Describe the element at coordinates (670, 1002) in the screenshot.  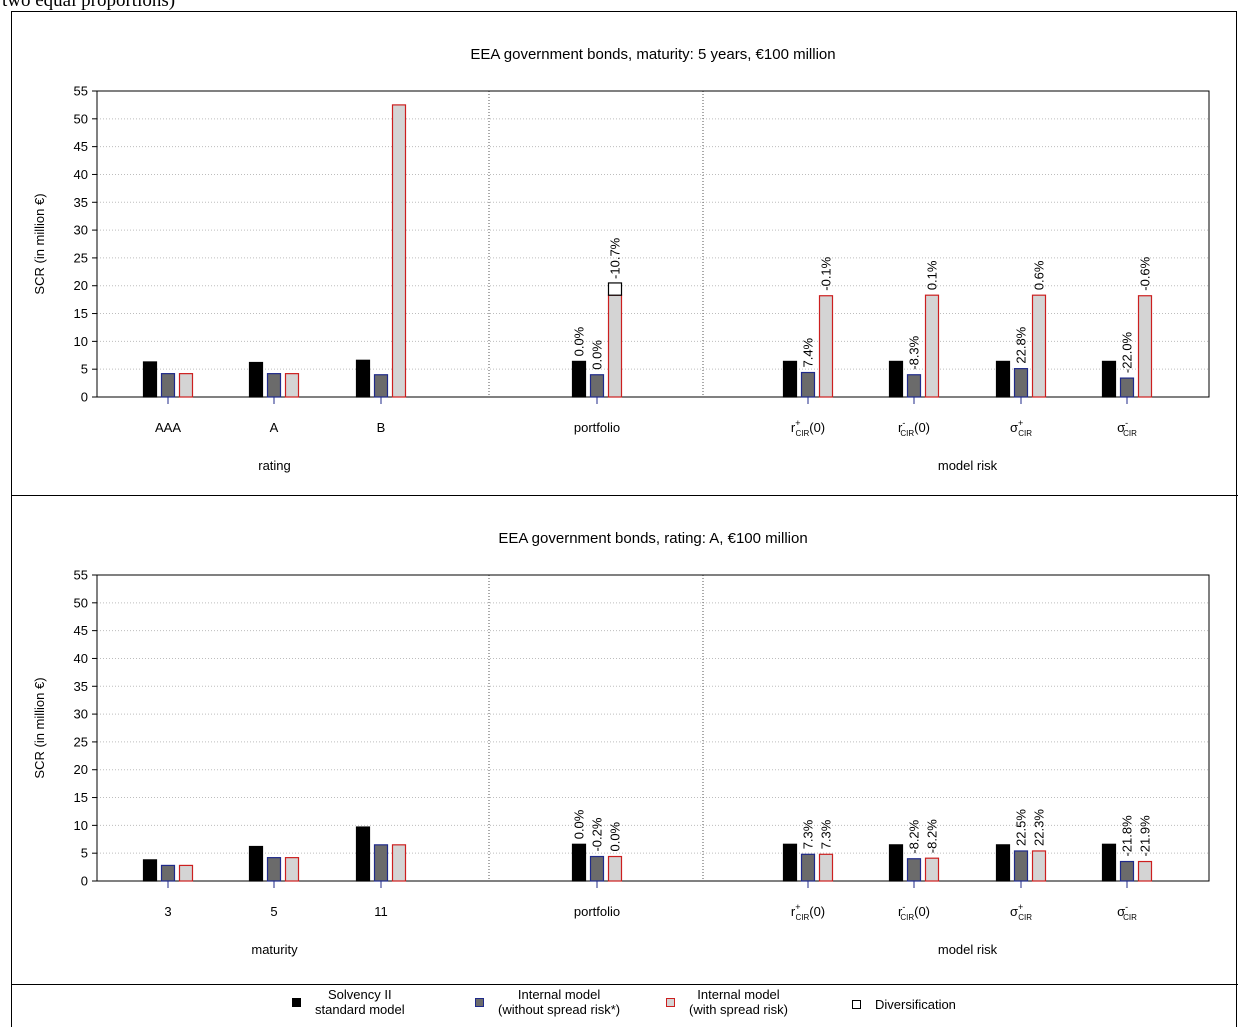
I see `legend-swatch-internal-spread` at that location.